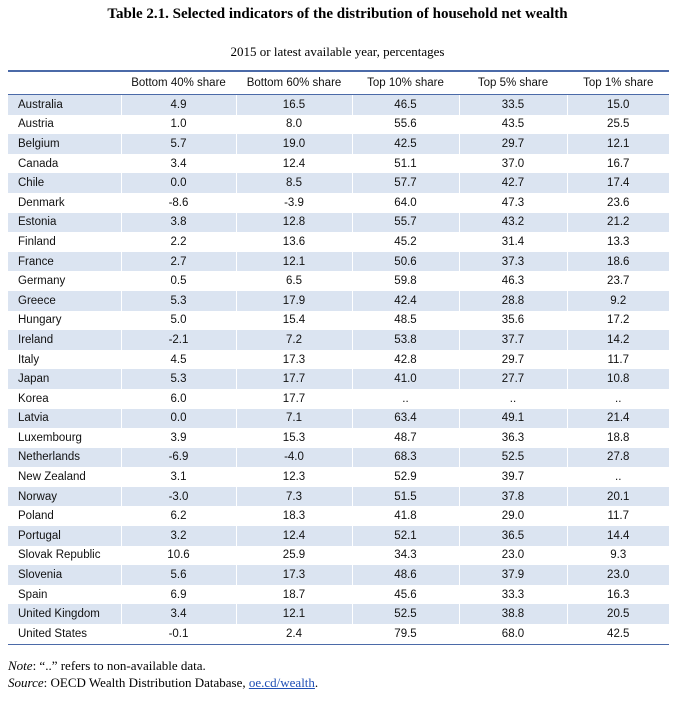  What do you see at coordinates (64, 320) in the screenshot?
I see `country-cell: Hungary` at bounding box center [64, 320].